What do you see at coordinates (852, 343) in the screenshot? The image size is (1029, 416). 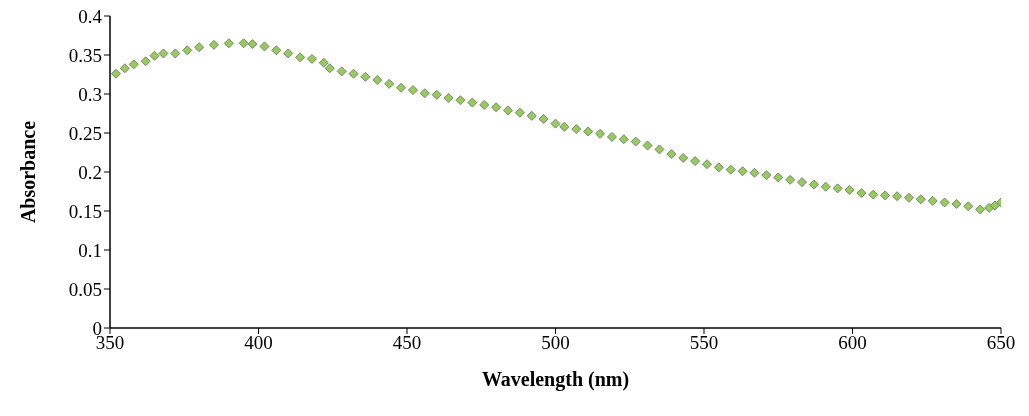 I see `x-tick-label: 600` at bounding box center [852, 343].